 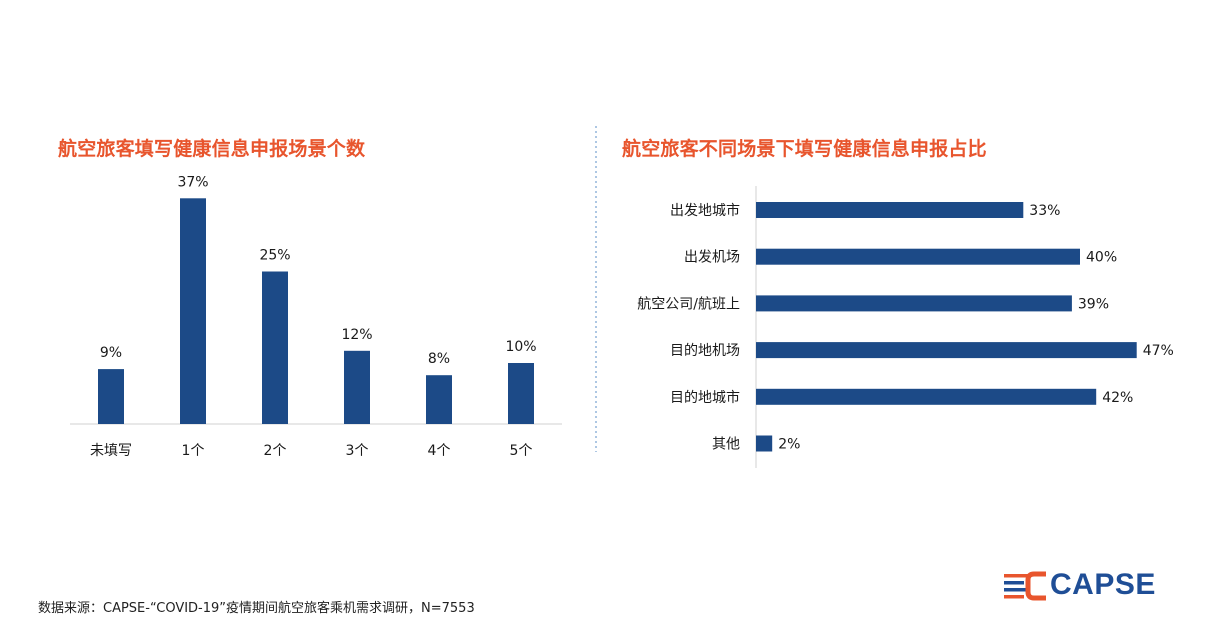 What do you see at coordinates (111, 353) in the screenshot?
I see `data-label: 9%` at bounding box center [111, 353].